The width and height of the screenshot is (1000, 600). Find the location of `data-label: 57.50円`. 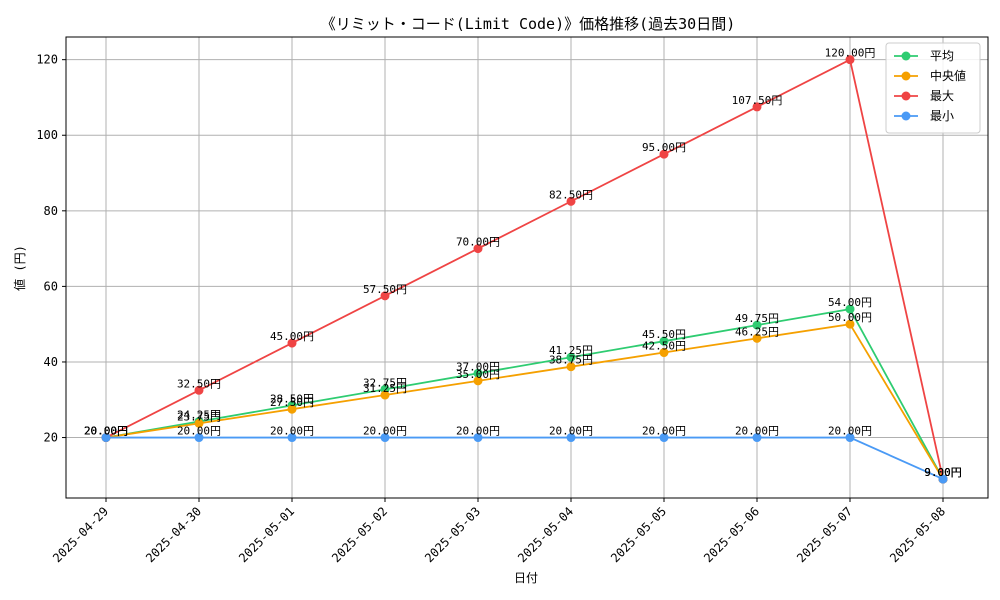

data-label: 57.50円 is located at coordinates (385, 289).